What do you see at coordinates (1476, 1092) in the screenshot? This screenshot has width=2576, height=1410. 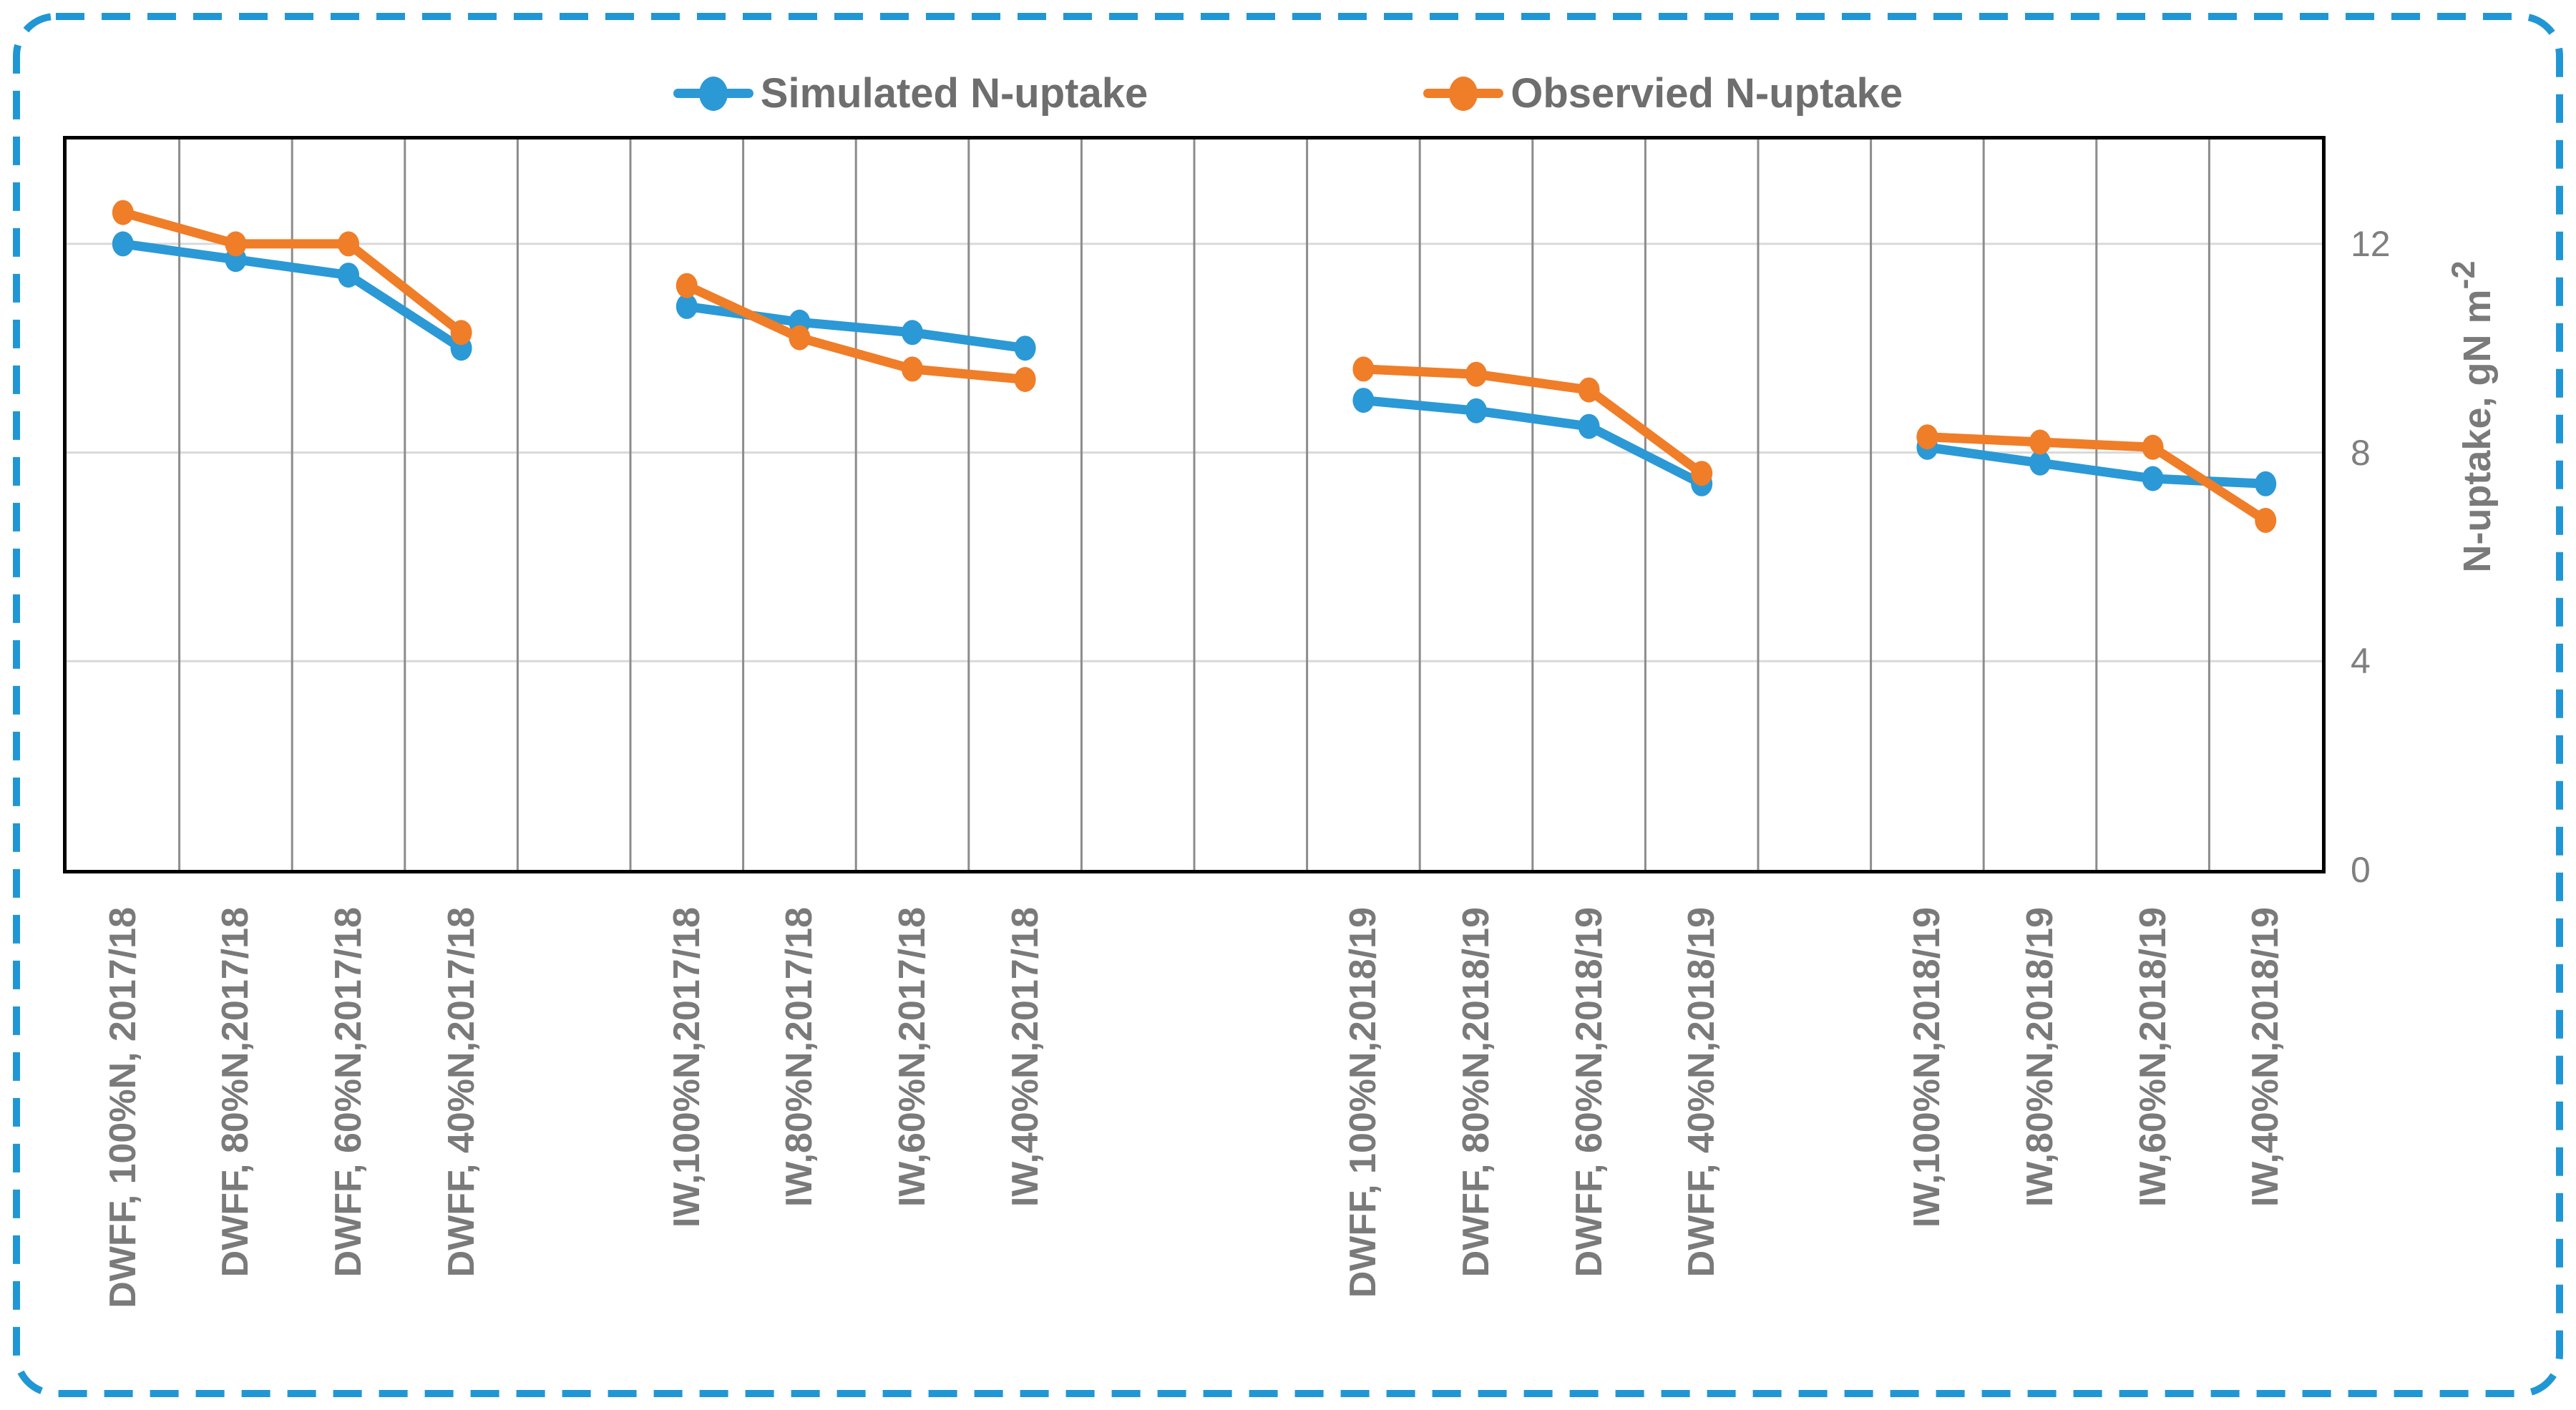 I see `x-axis-label: DWFF, 80%N,2018/19` at bounding box center [1476, 1092].